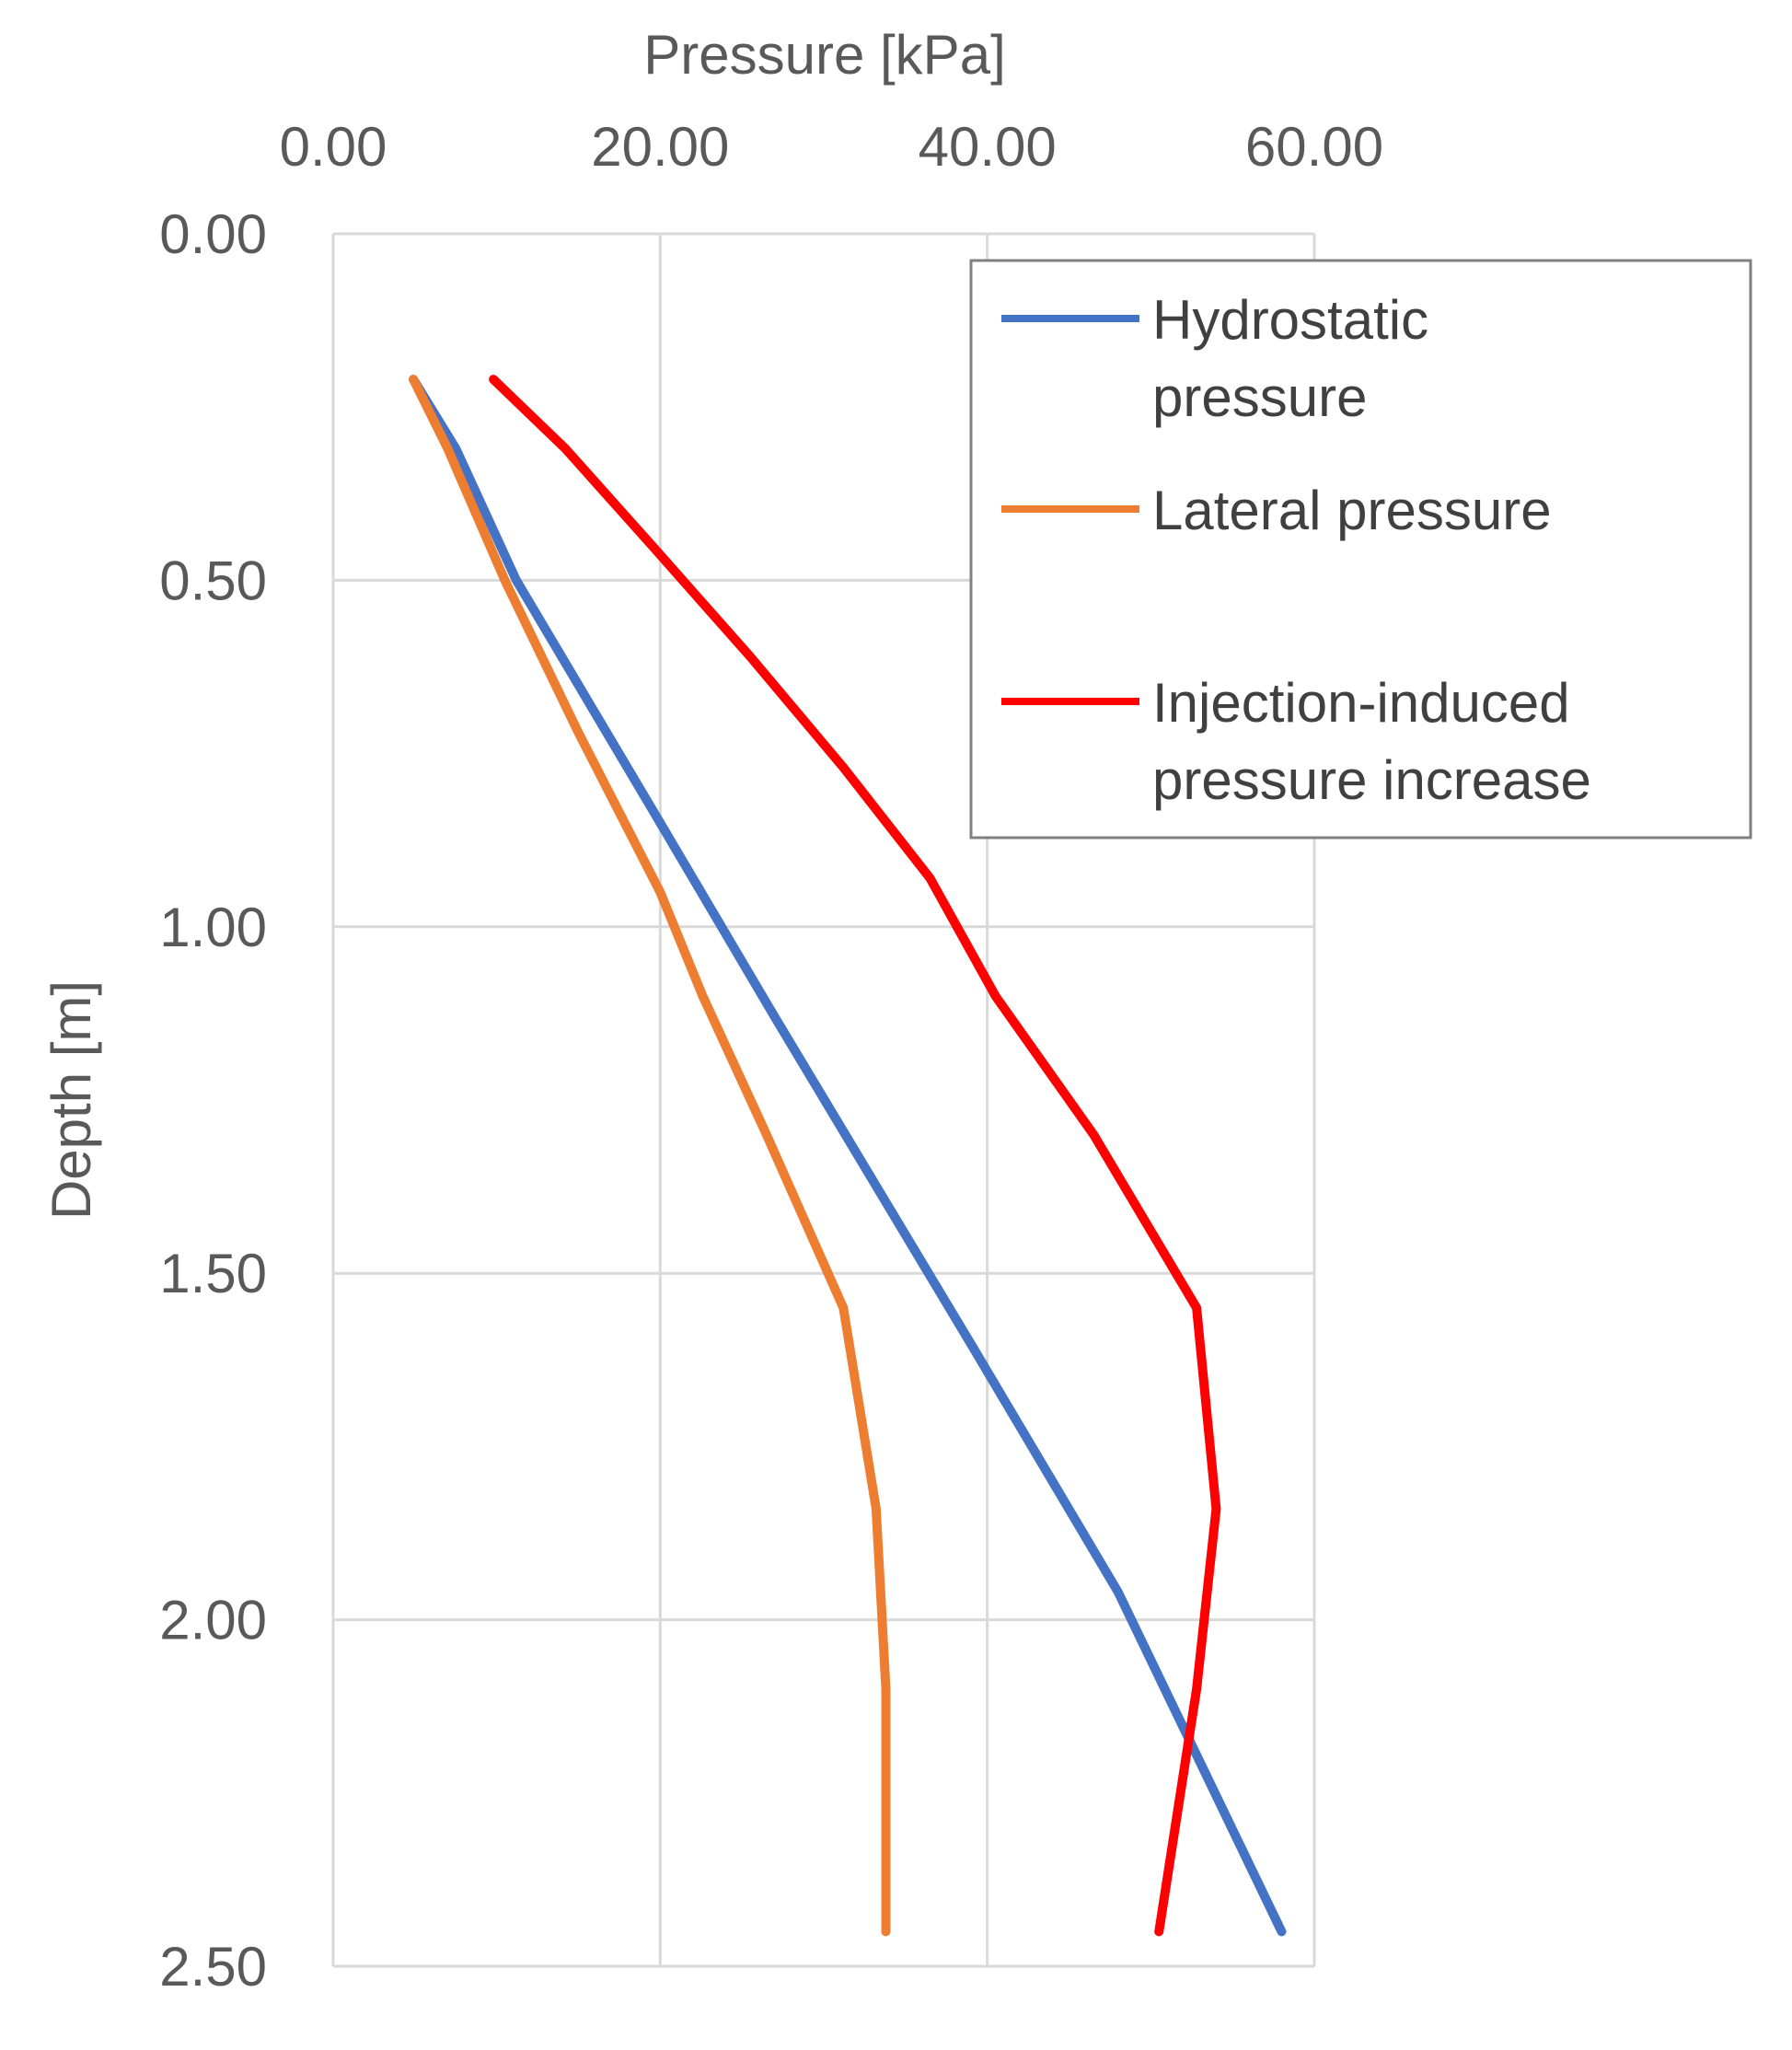  What do you see at coordinates (213, 1273) in the screenshot?
I see `y-tick-label: 1.50` at bounding box center [213, 1273].